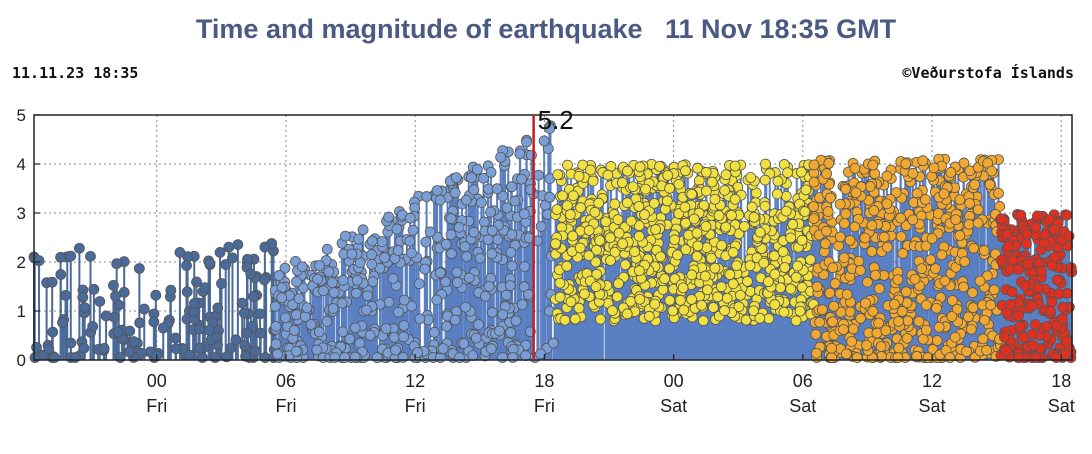  I want to click on y-tick-label: 0, so click(21, 360).